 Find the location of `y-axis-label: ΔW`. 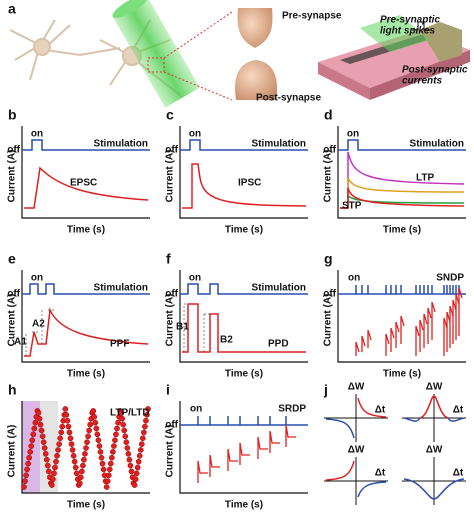

y-axis-label: ΔW is located at coordinates (434, 387).